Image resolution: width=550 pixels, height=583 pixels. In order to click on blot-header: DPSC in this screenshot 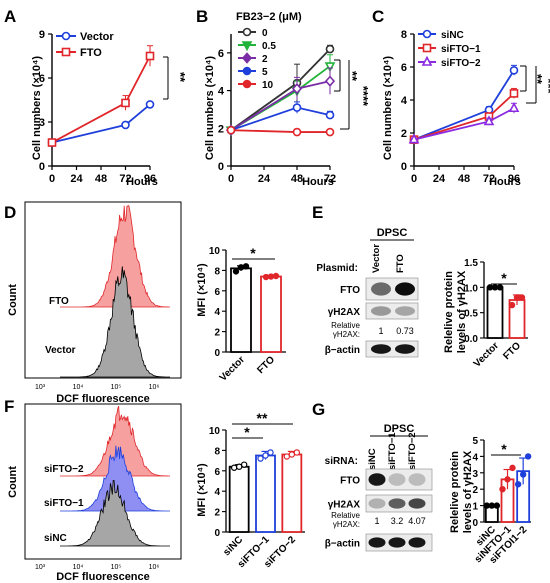, I will do `click(392, 233)`.